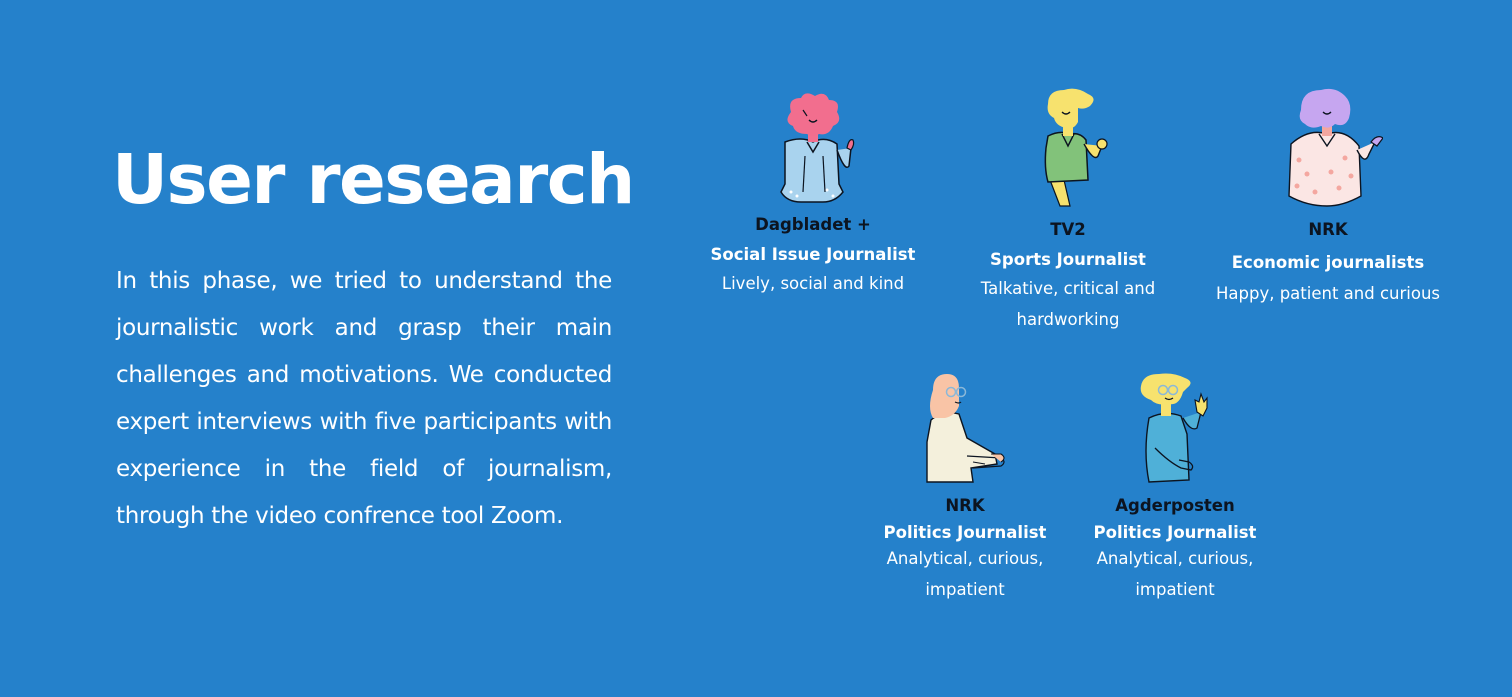 Image resolution: width=1512 pixels, height=697 pixels. What do you see at coordinates (1175, 505) in the screenshot?
I see `persona-organization: Agderposten` at bounding box center [1175, 505].